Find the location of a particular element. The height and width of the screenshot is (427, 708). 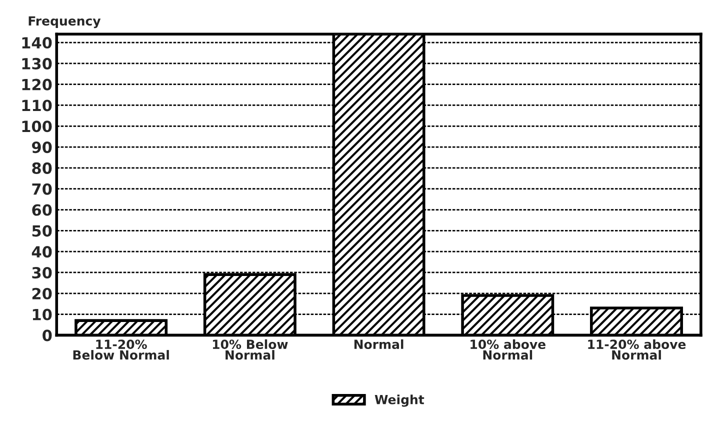

y-tick-label: 40 is located at coordinates (42, 252).